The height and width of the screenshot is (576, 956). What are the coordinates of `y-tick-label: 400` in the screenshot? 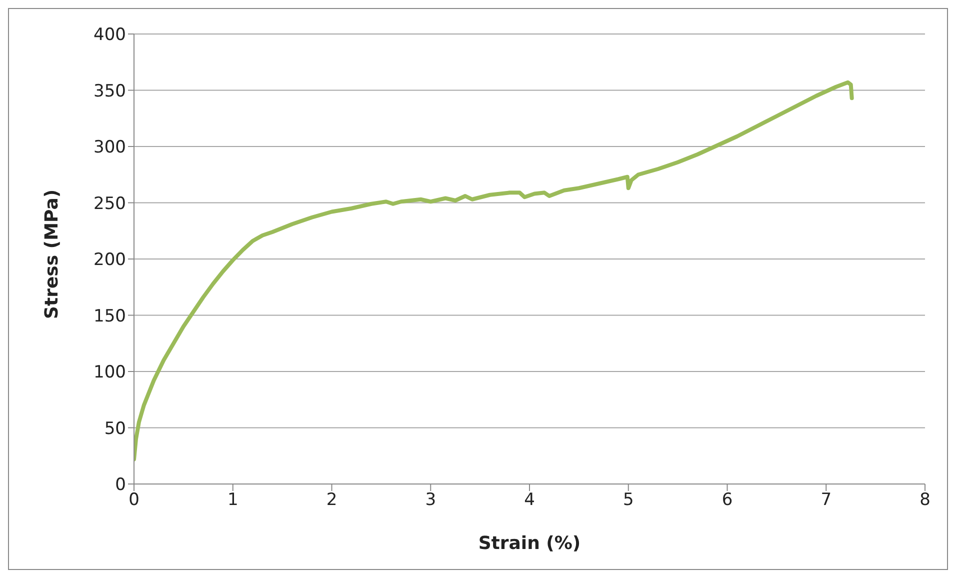 It's located at (110, 35).